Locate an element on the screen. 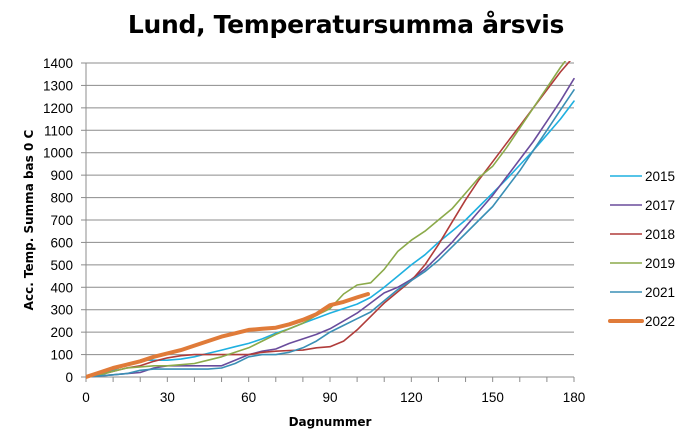 The width and height of the screenshot is (692, 447). legend-label: 2019 is located at coordinates (660, 263).